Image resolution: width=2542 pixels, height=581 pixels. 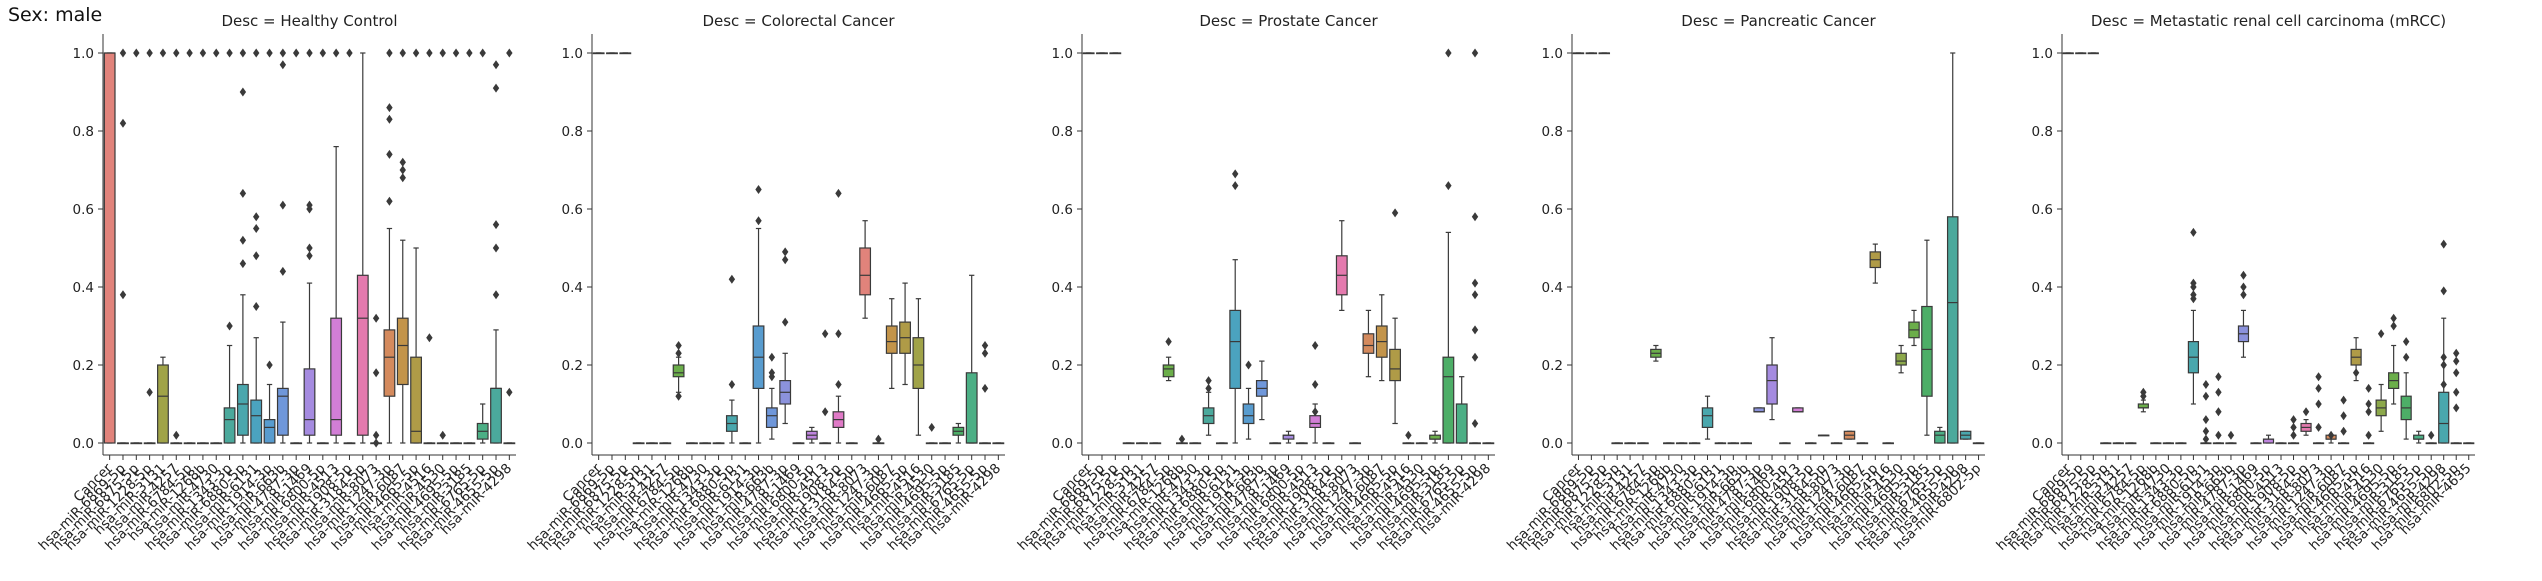 I want to click on figure-title: Sex: male, so click(x=55, y=15).